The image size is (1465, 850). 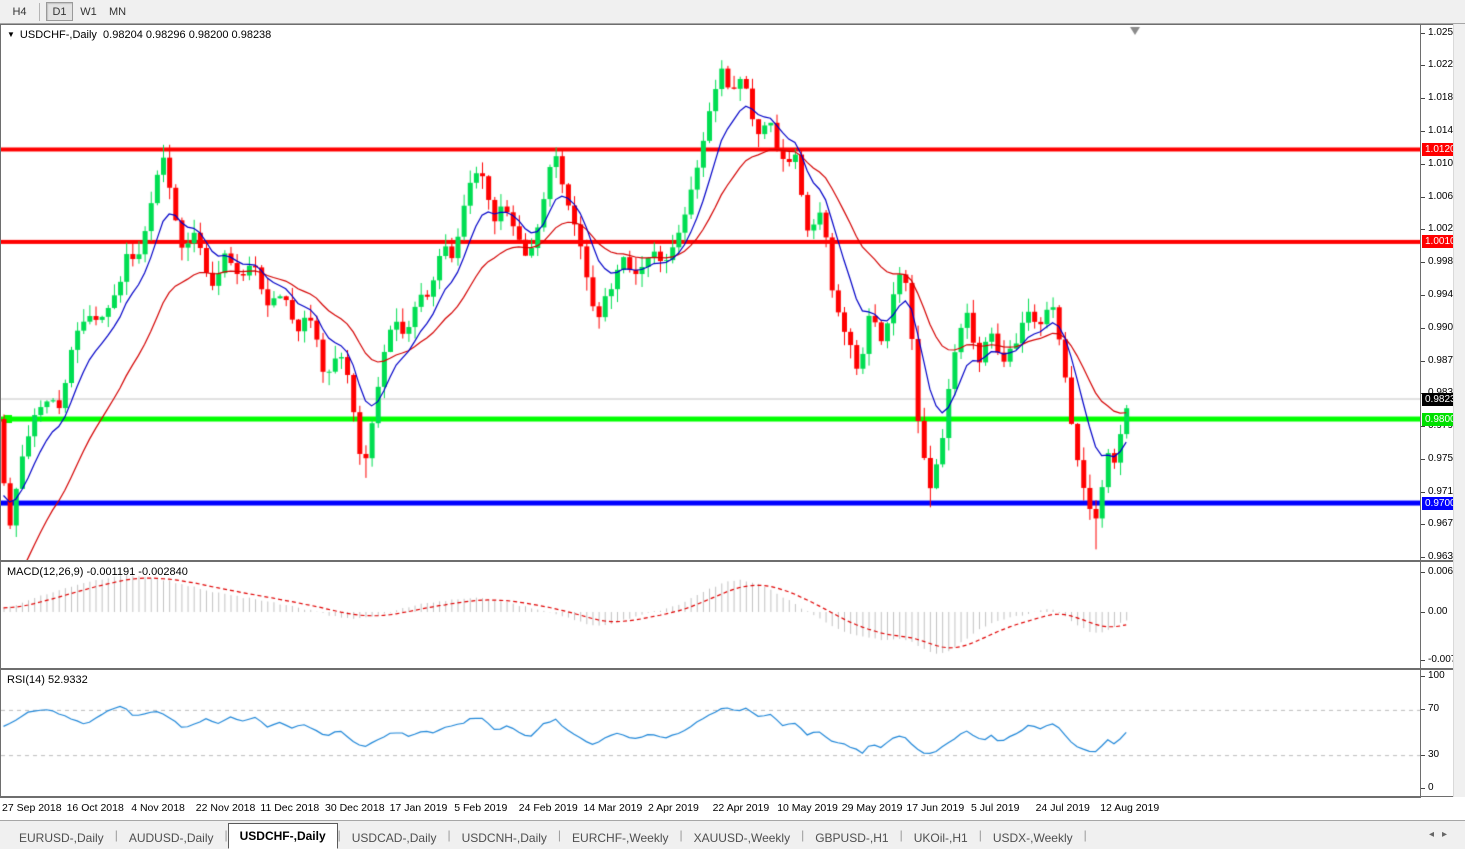 What do you see at coordinates (1436, 675) in the screenshot?
I see `axis-tick-label: 100` at bounding box center [1436, 675].